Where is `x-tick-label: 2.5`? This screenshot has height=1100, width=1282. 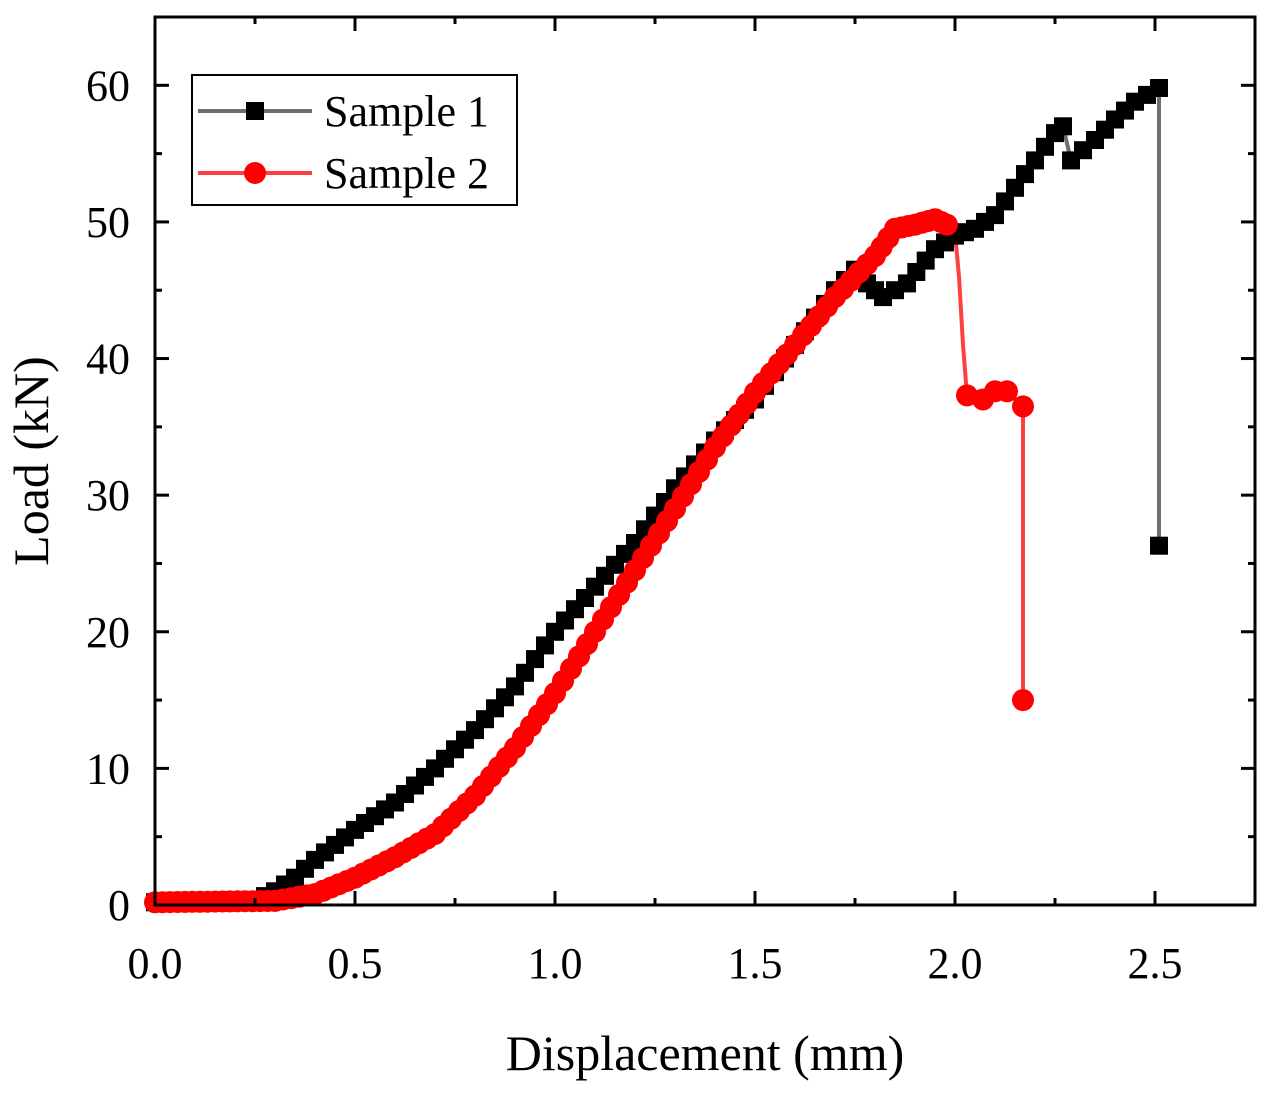
x-tick-label: 2.5 is located at coordinates (1155, 963).